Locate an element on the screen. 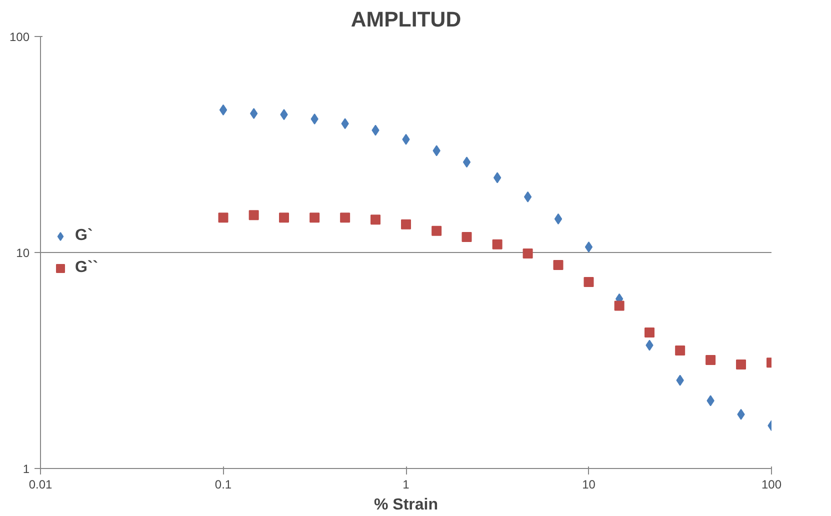 This screenshot has width=831, height=516. chart-title: AMPLITUD is located at coordinates (406, 20).